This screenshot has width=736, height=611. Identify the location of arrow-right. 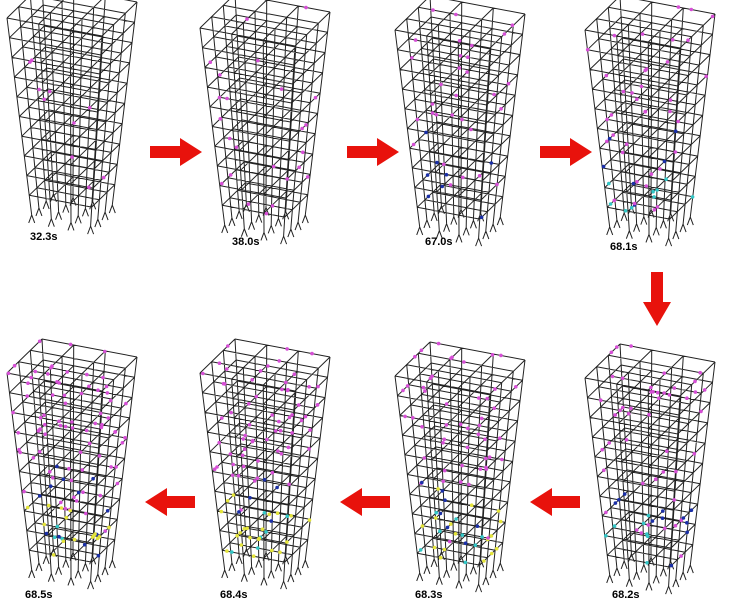
(373, 152).